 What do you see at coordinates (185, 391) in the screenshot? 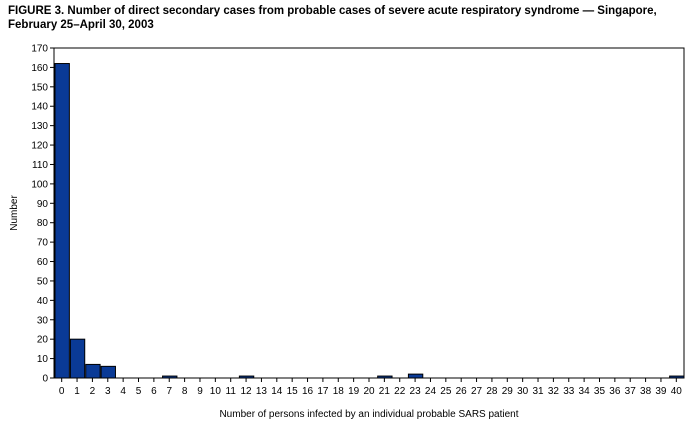
I see `x-tick-label: 8` at bounding box center [185, 391].